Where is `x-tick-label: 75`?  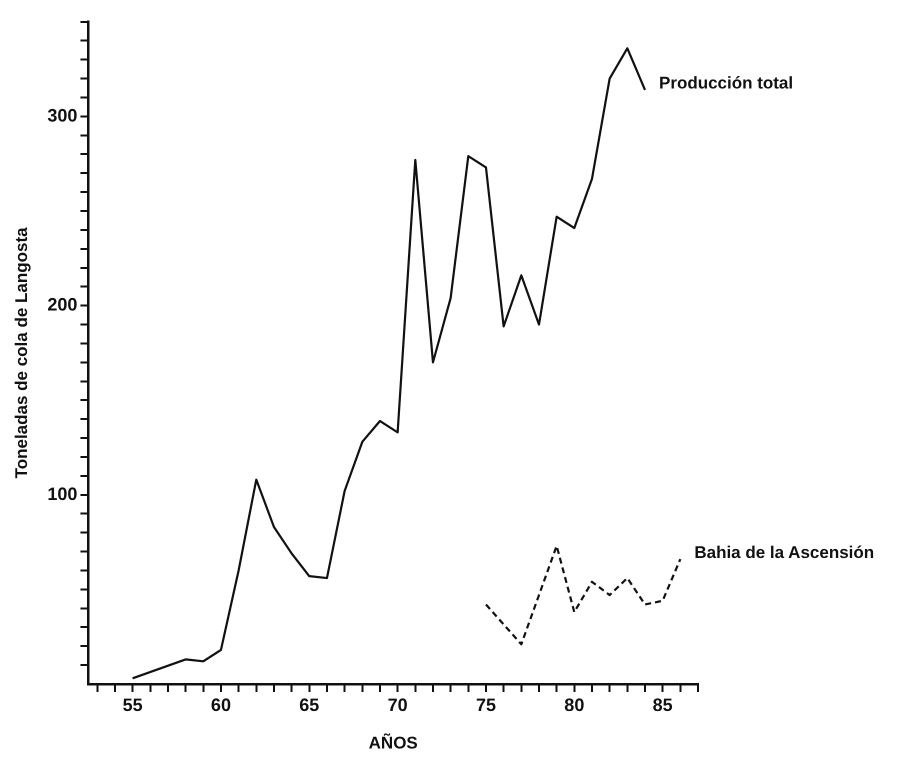 x-tick-label: 75 is located at coordinates (486, 704).